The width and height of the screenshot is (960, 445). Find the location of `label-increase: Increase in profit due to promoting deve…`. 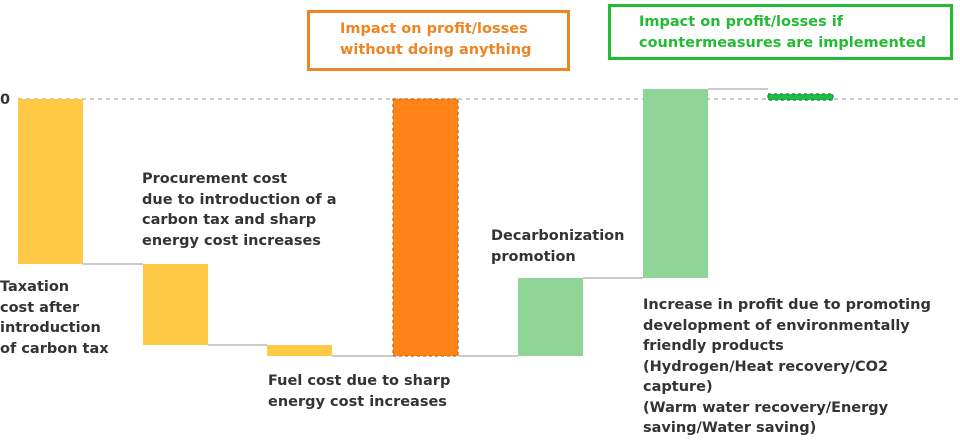

label-increase: Increase in profit due to promoting deve… is located at coordinates (787, 366).